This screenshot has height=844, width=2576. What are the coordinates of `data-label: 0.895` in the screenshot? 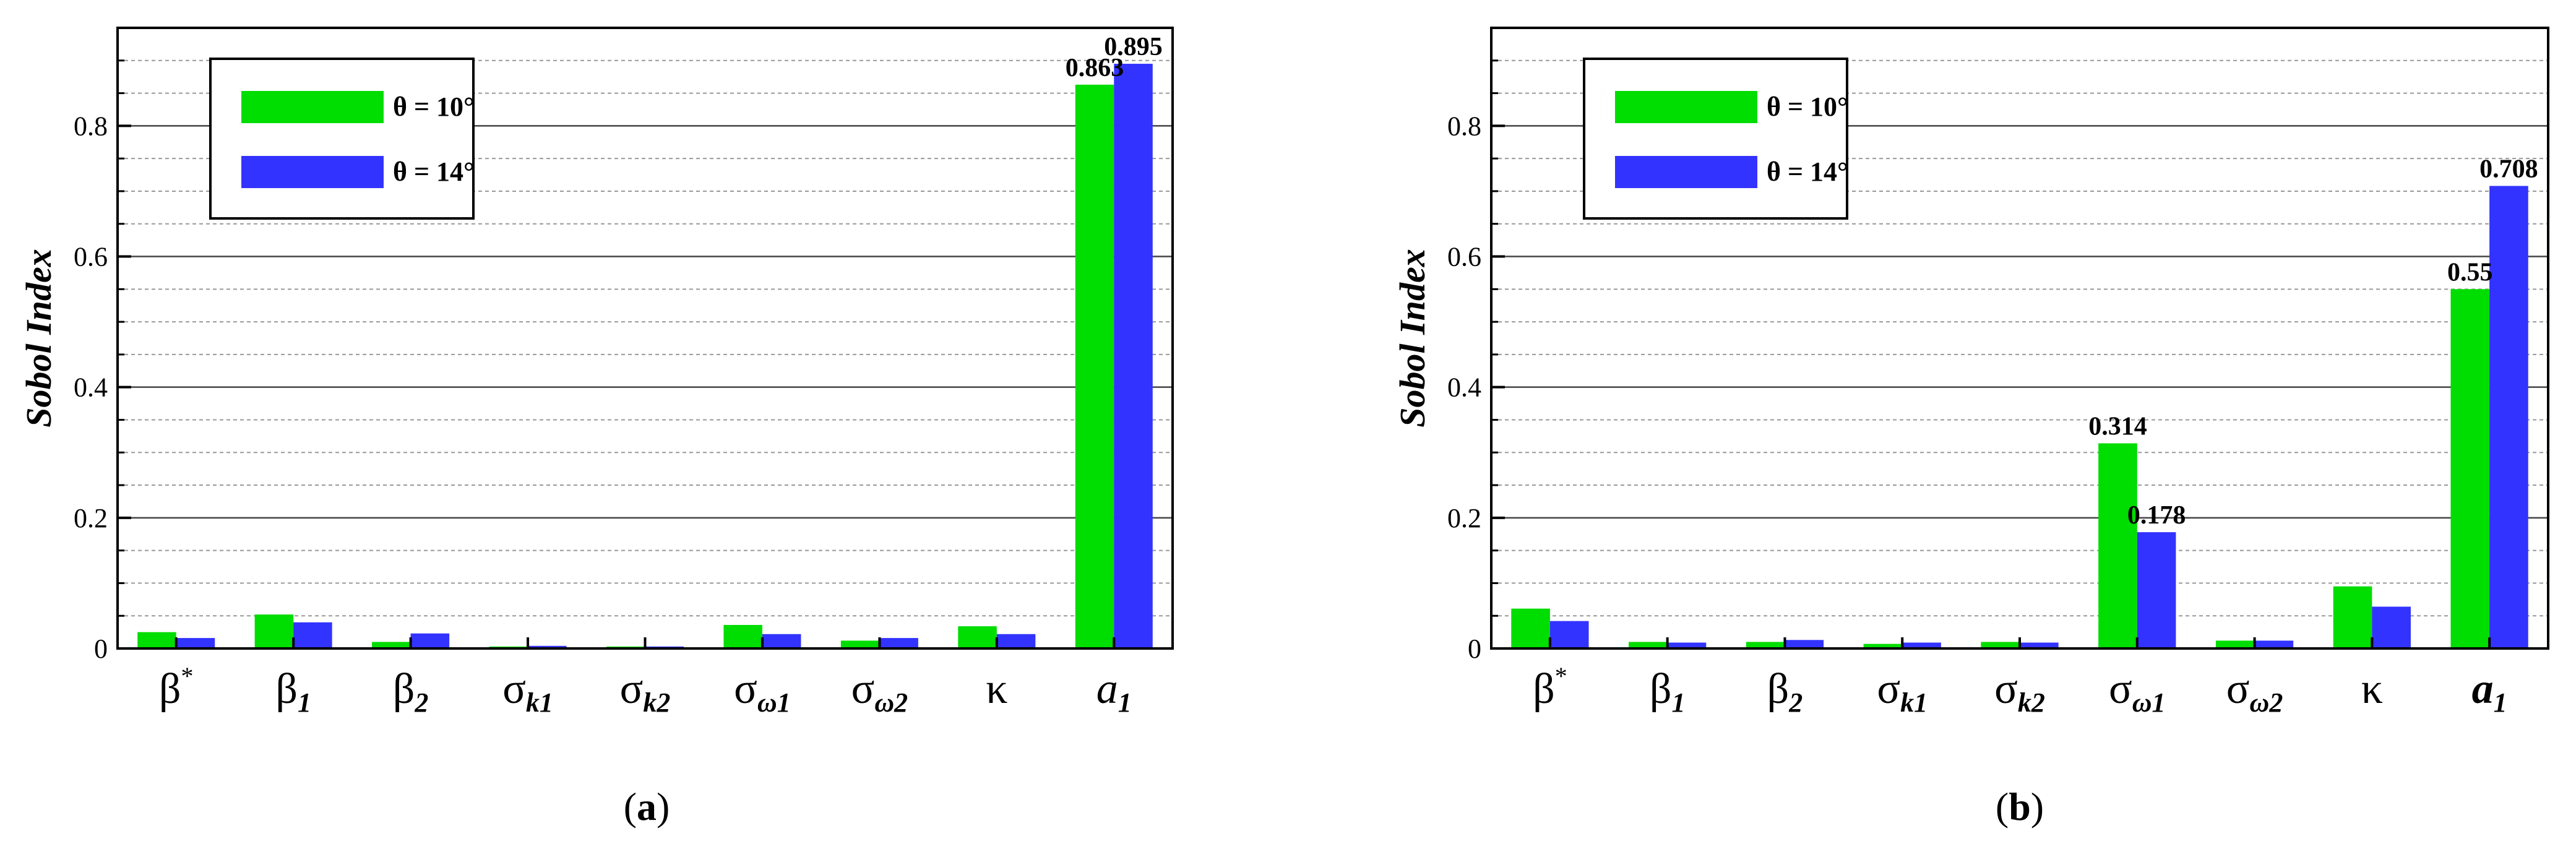 It's located at (1133, 47).